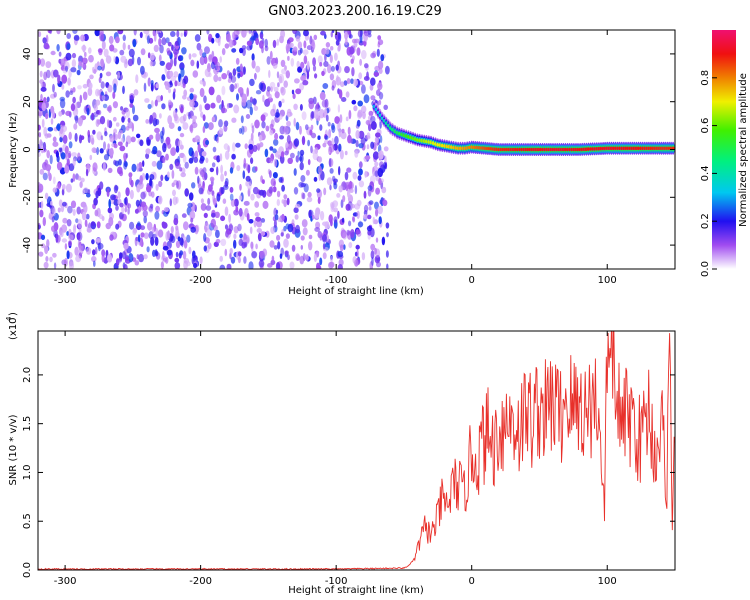 This screenshot has width=750, height=600. What do you see at coordinates (27, 521) in the screenshot?
I see `y-tick-label: 0.5` at bounding box center [27, 521].